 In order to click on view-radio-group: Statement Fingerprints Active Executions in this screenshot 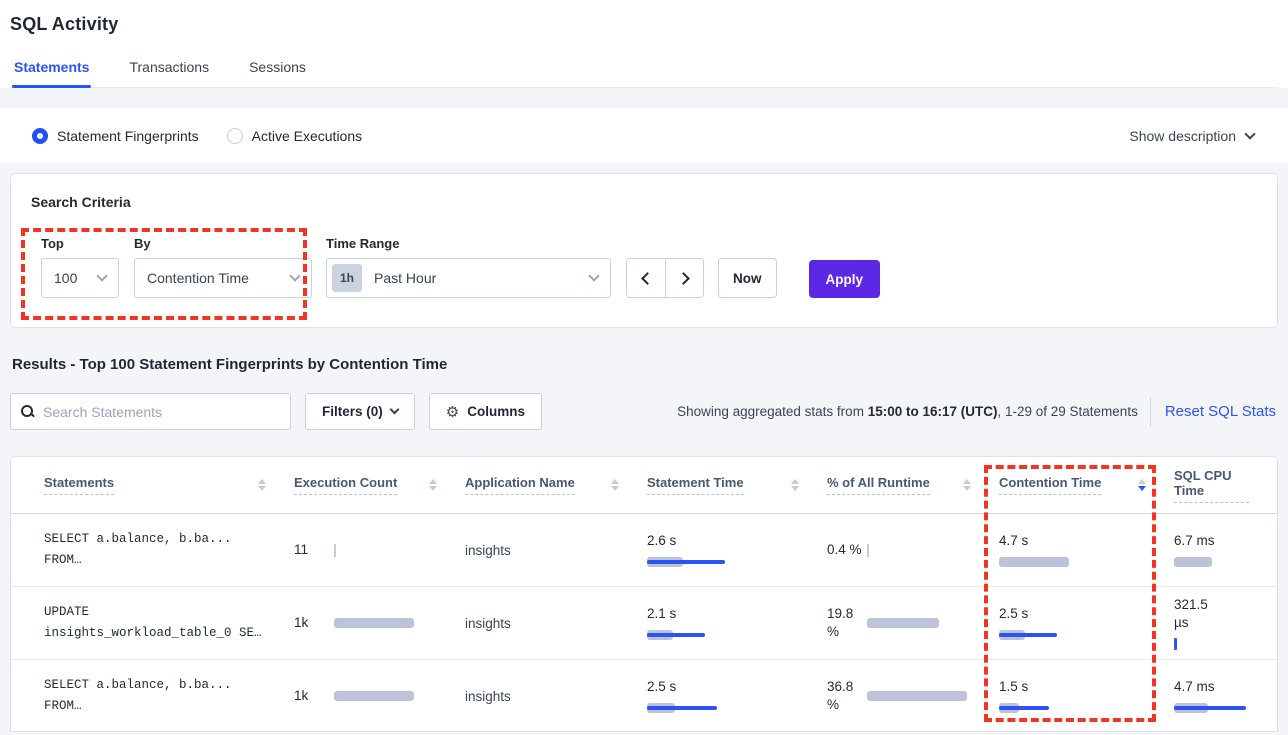, I will do `click(197, 135)`.